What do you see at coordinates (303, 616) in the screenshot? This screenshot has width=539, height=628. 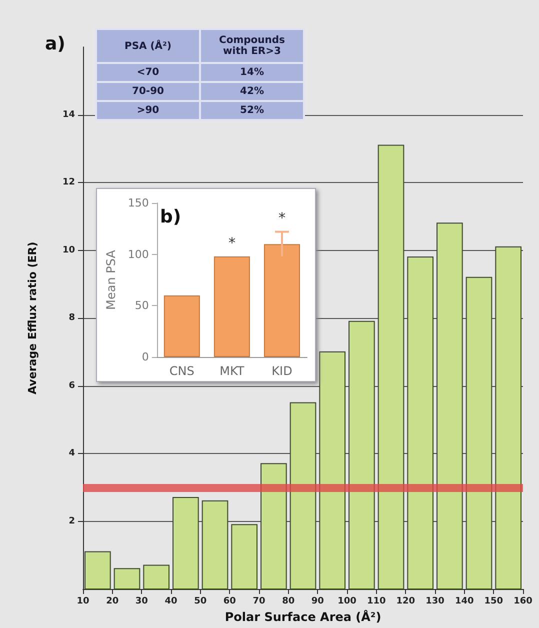 I see `x-axis-title: Polar Surface Area (Å²)` at bounding box center [303, 616].